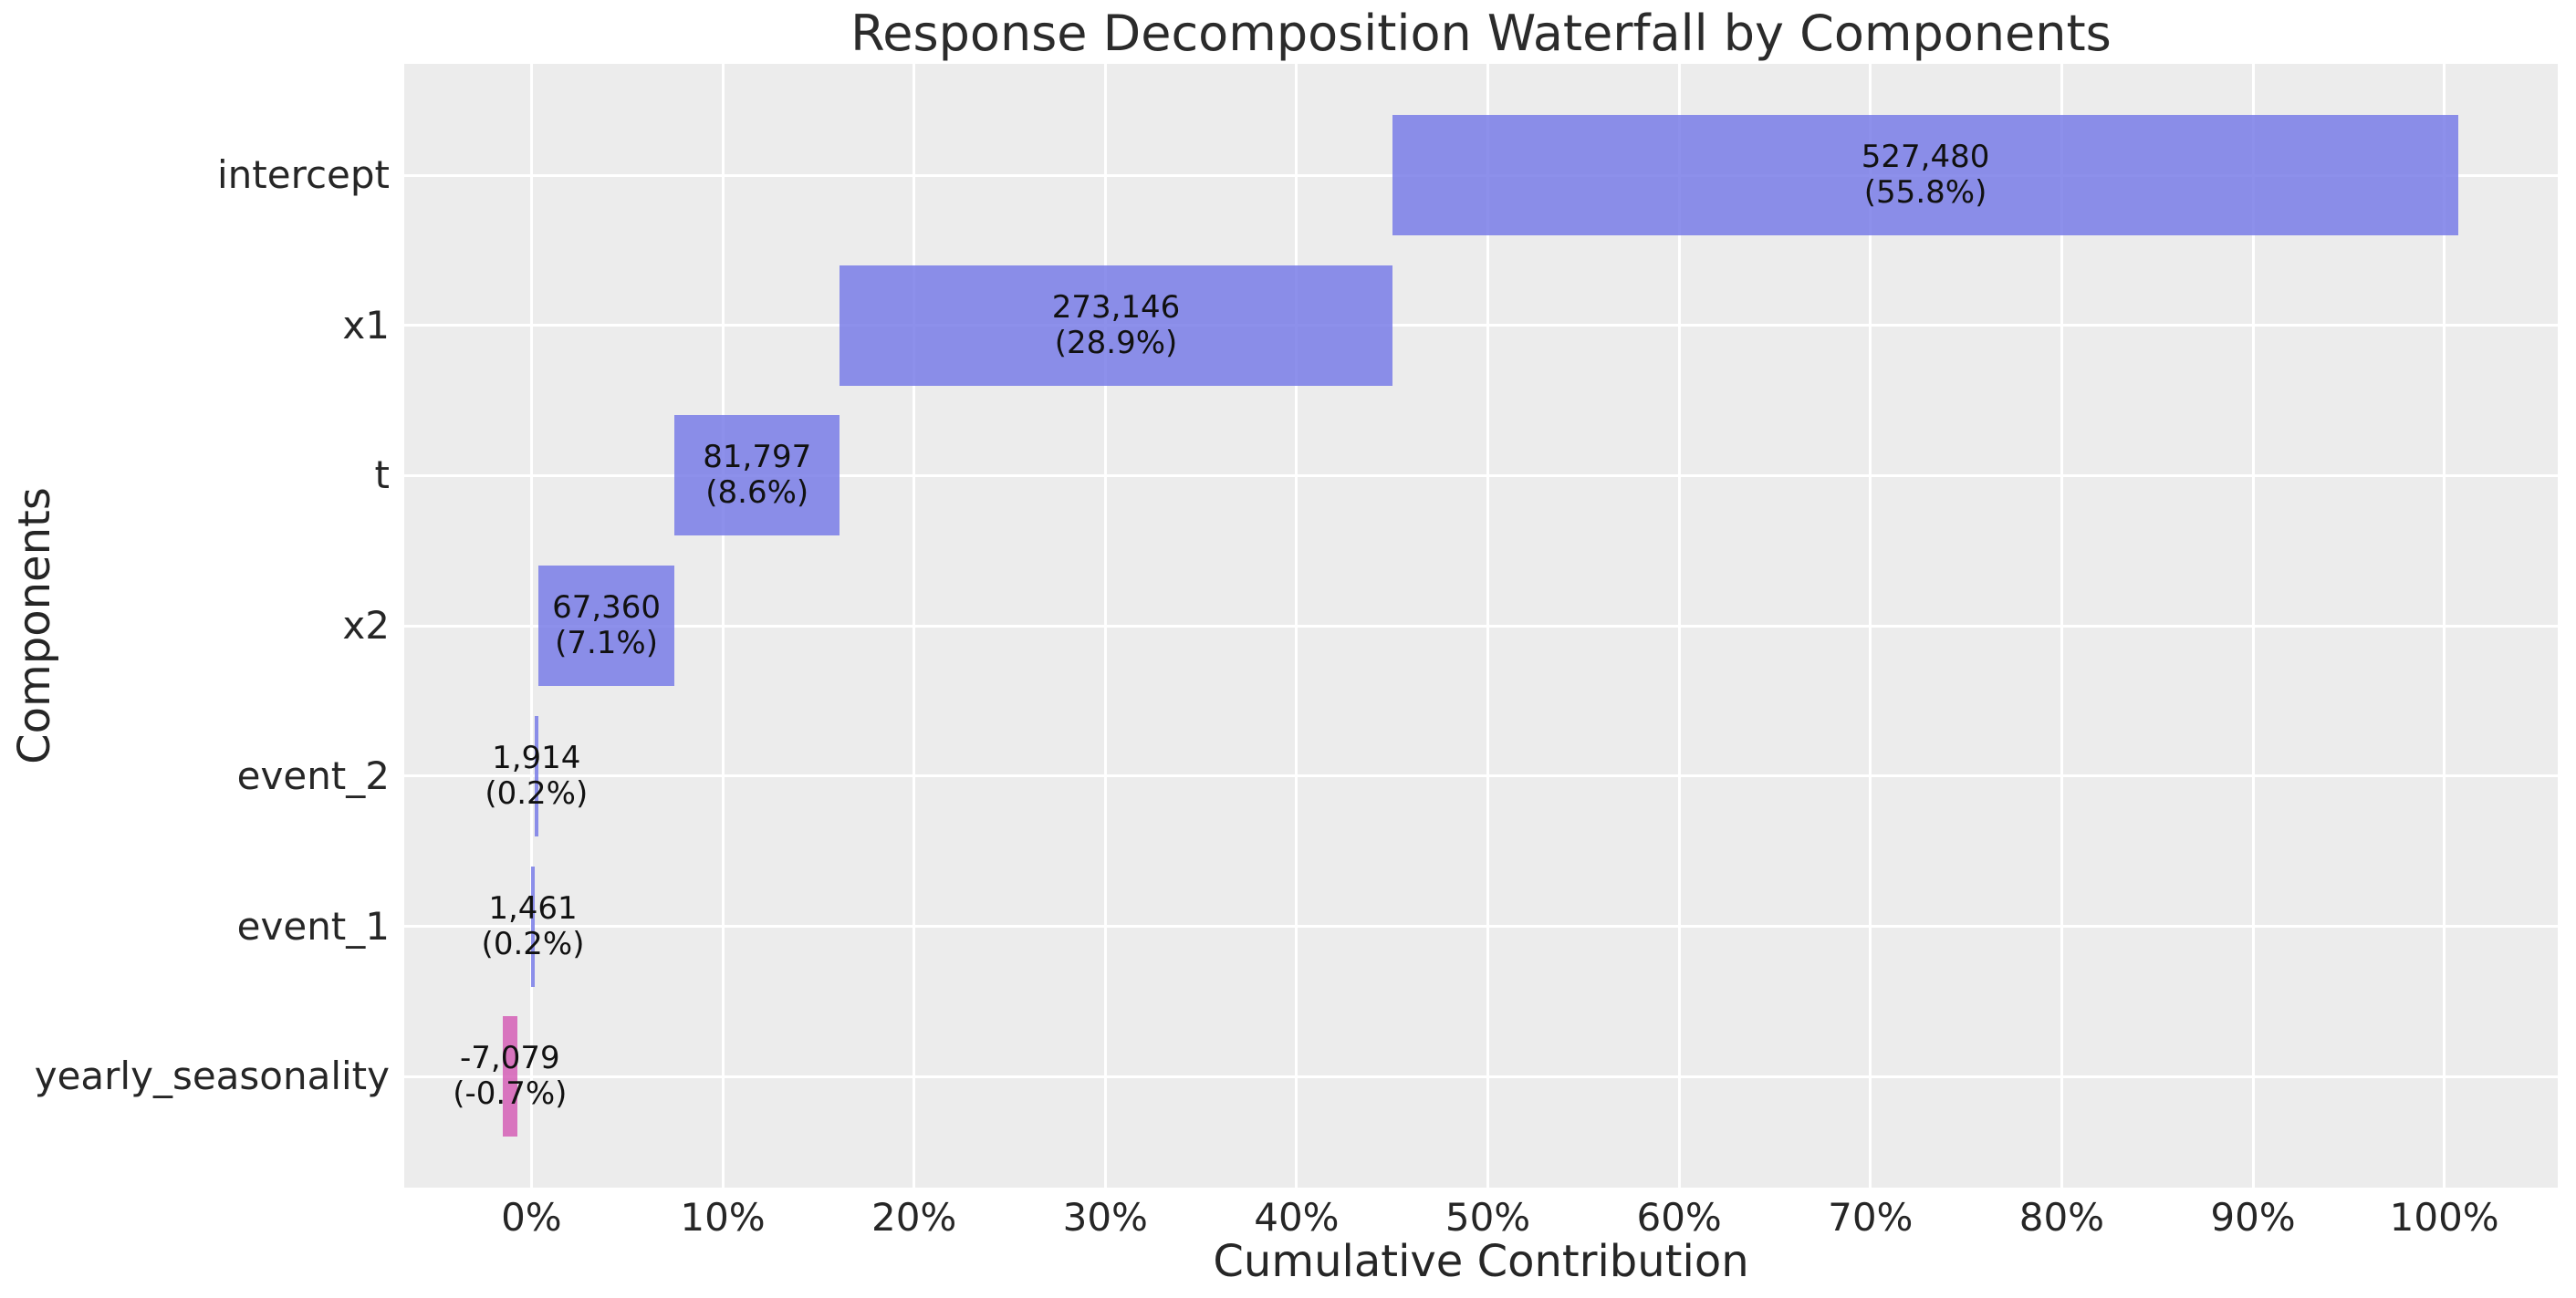  What do you see at coordinates (1871, 1217) in the screenshot?
I see `x-tick-label-70%: 70%` at bounding box center [1871, 1217].